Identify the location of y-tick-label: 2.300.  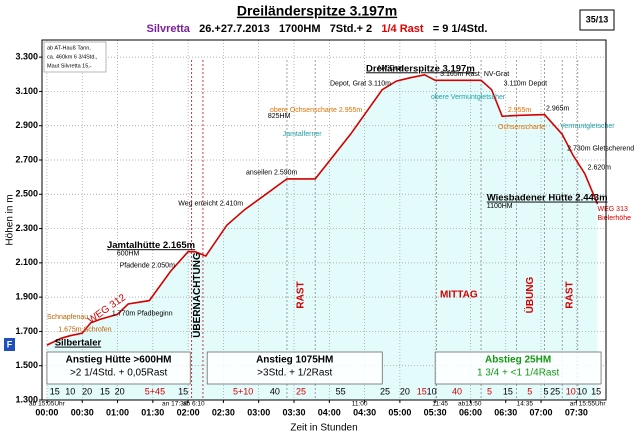
(26, 228).